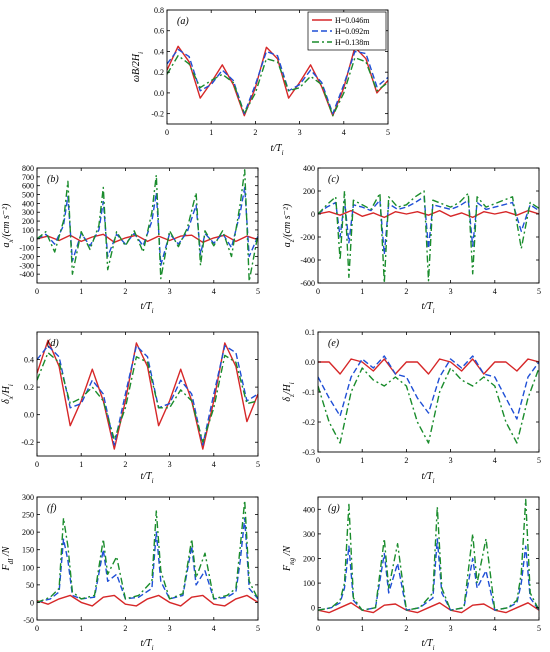  Describe the element at coordinates (138, 67) in the screenshot. I see `y-axis-label: ωB/2Hi` at that location.